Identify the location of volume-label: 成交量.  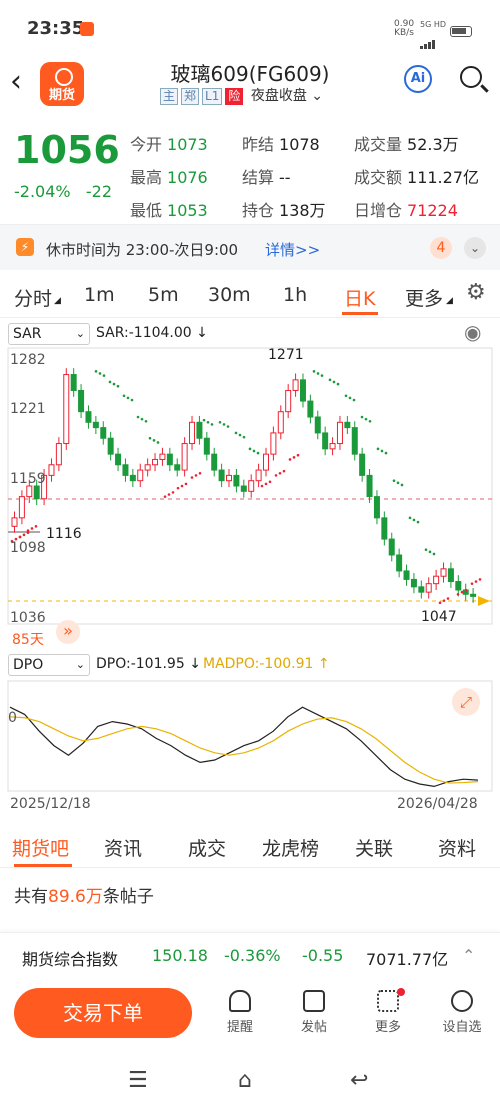
(378, 144).